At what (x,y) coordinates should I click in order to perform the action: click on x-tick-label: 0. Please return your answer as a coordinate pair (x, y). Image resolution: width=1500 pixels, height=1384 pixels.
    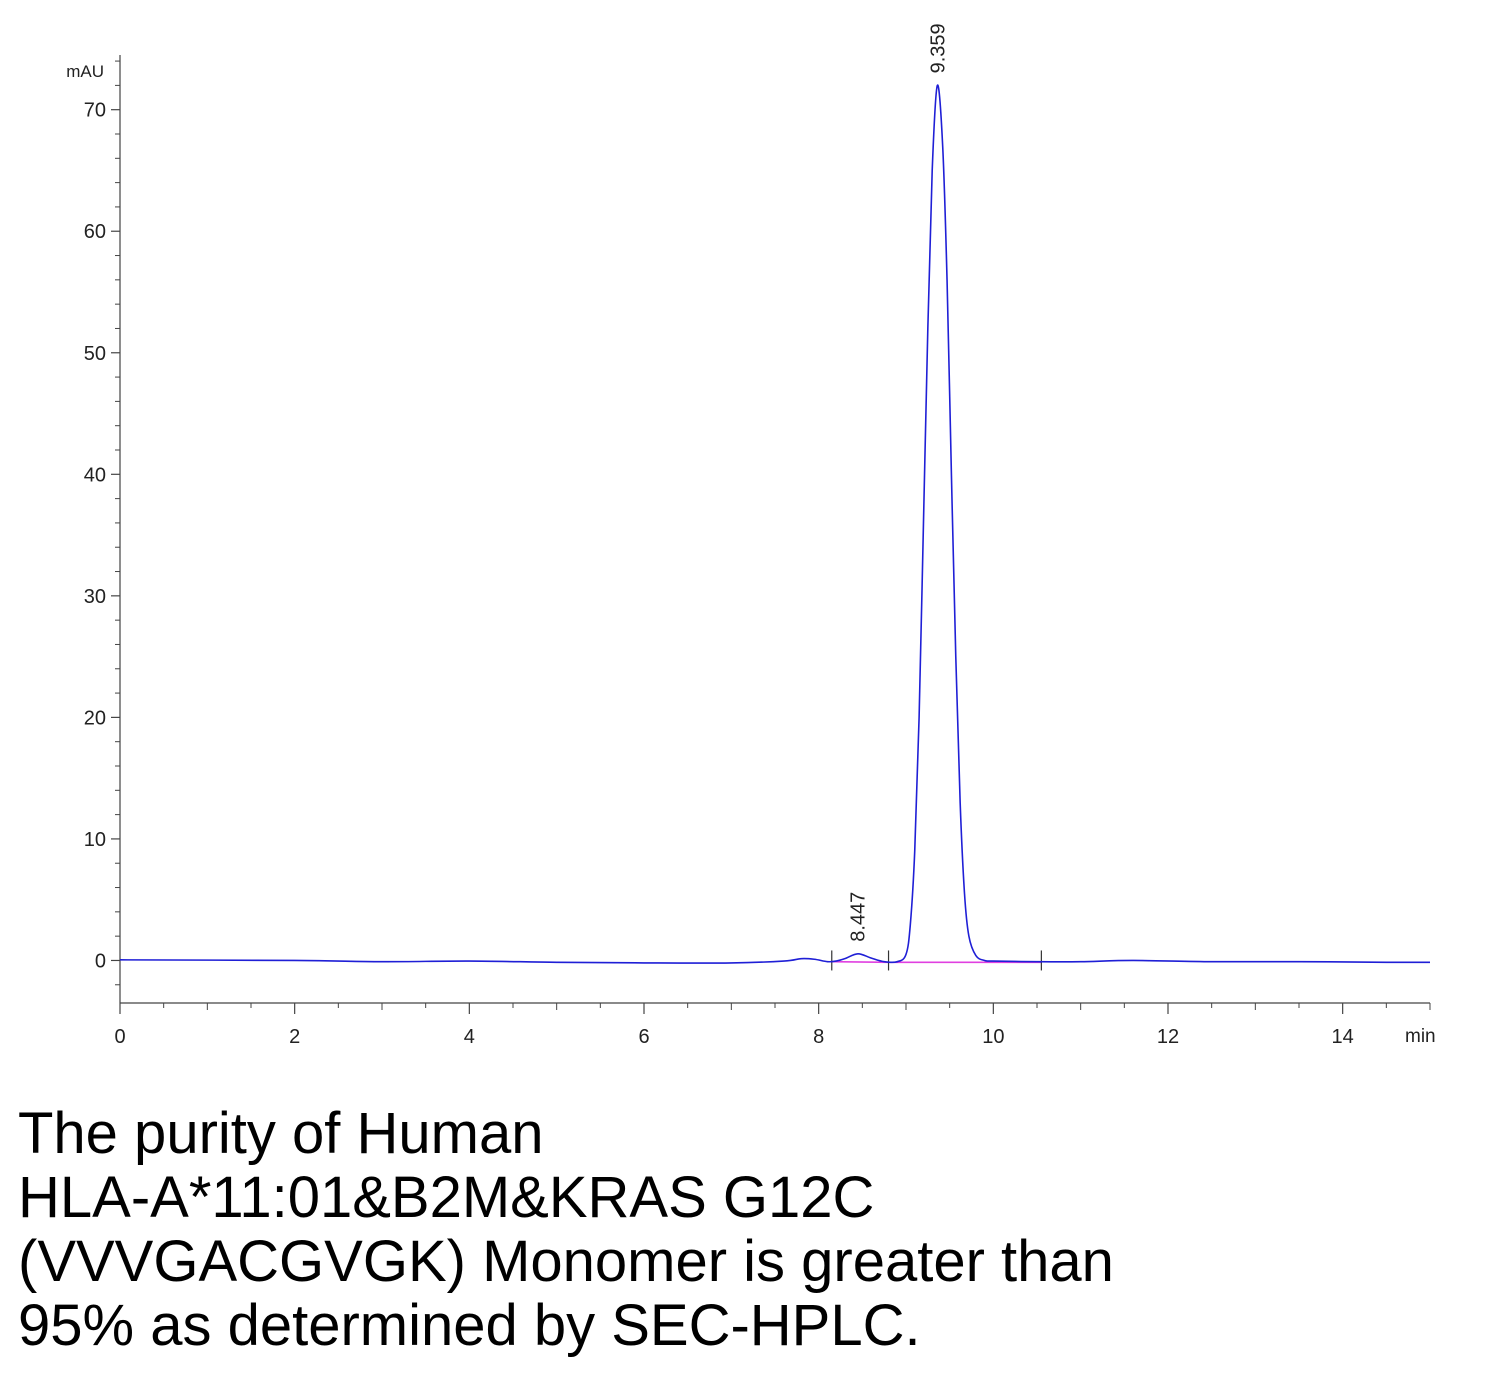
    Looking at the image, I should click on (119, 1037).